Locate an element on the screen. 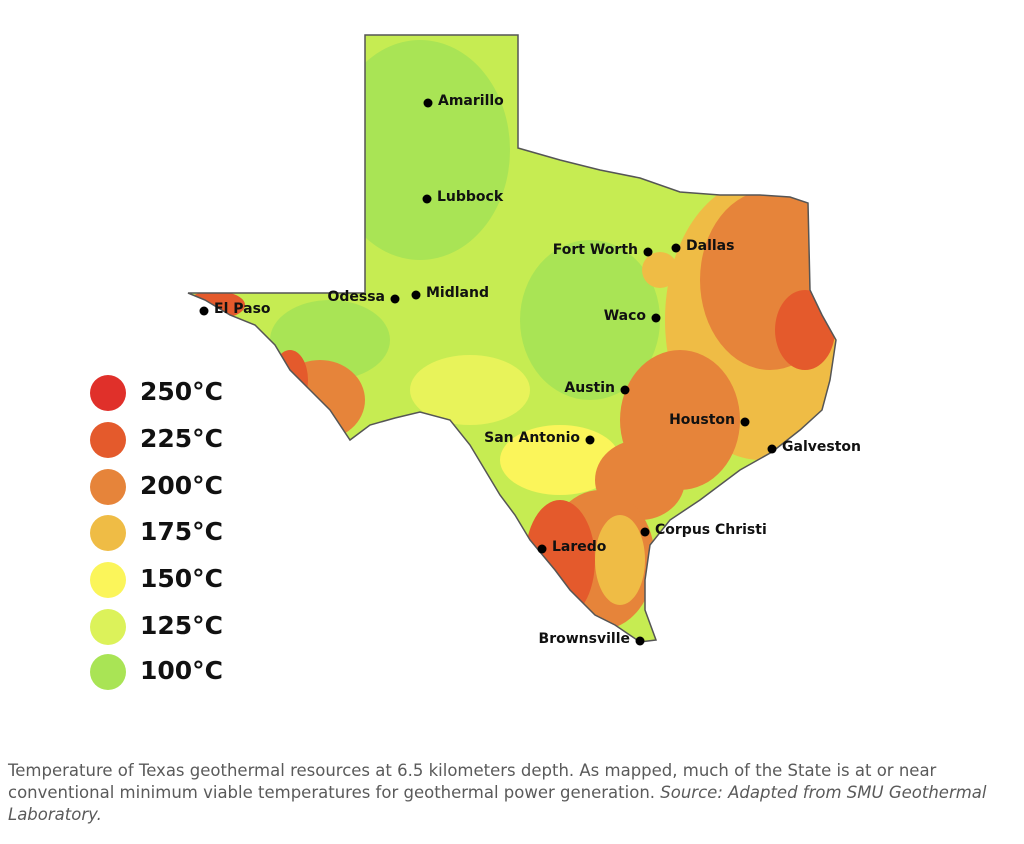  city-label: Odessa is located at coordinates (356, 297).